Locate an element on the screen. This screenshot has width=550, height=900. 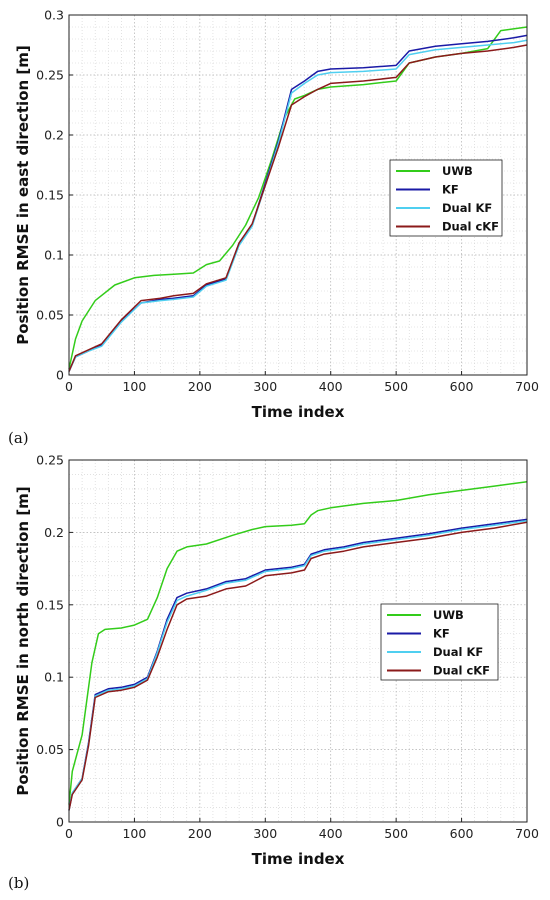
y-tick-label: 0.3 is located at coordinates (54, 15).